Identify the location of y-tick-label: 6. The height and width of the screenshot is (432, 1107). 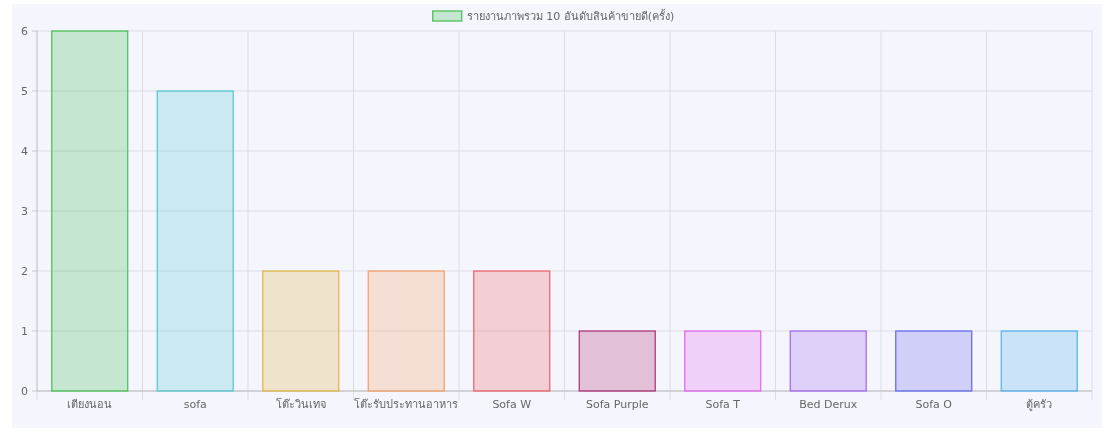
(24, 31).